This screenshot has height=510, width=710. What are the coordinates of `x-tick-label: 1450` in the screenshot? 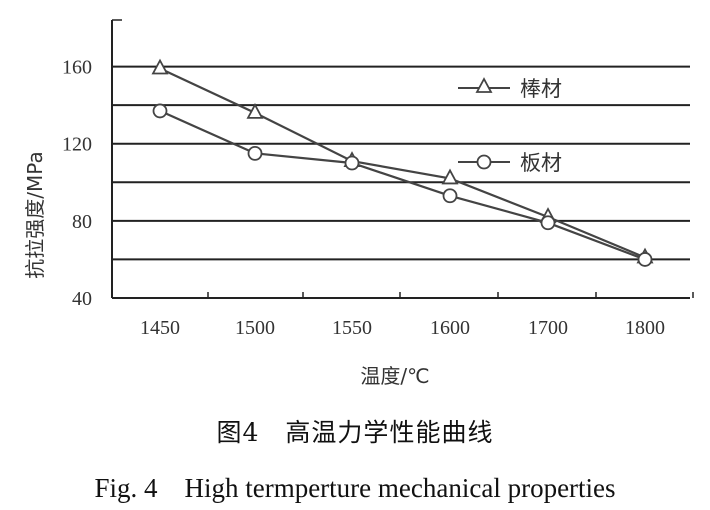 It's located at (160, 328).